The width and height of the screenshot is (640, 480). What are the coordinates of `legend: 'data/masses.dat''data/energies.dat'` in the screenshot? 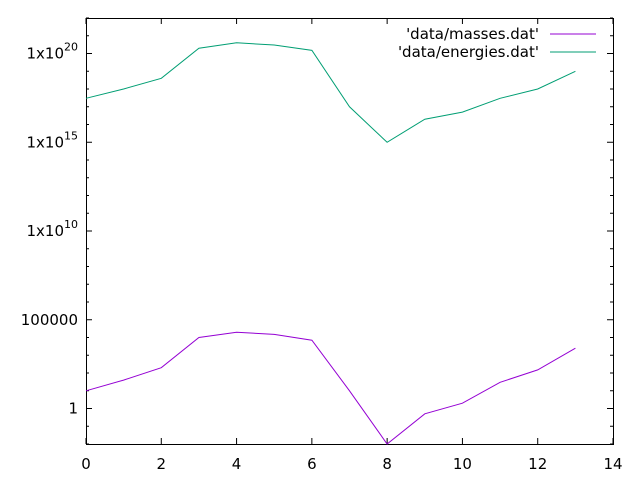 It's located at (497, 43).